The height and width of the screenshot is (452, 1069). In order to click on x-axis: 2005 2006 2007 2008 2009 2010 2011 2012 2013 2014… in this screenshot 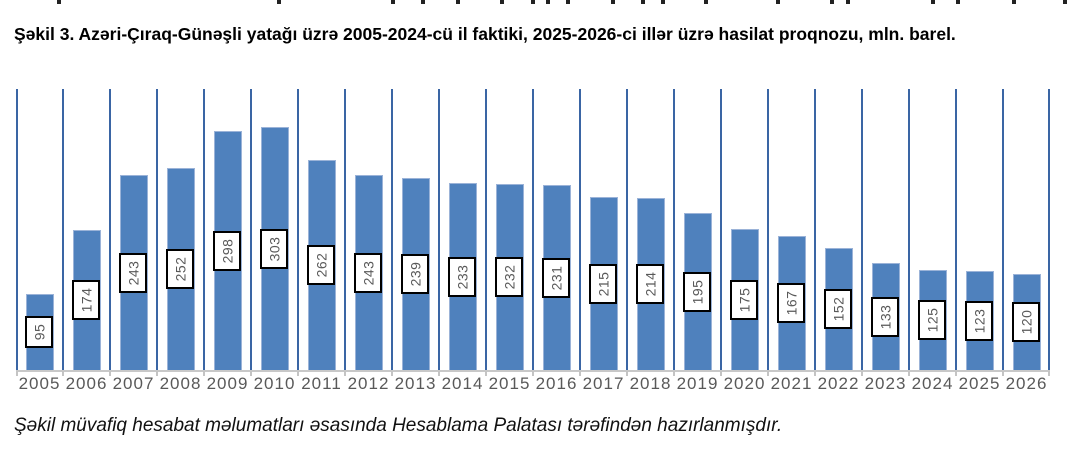, I will do `click(533, 385)`.